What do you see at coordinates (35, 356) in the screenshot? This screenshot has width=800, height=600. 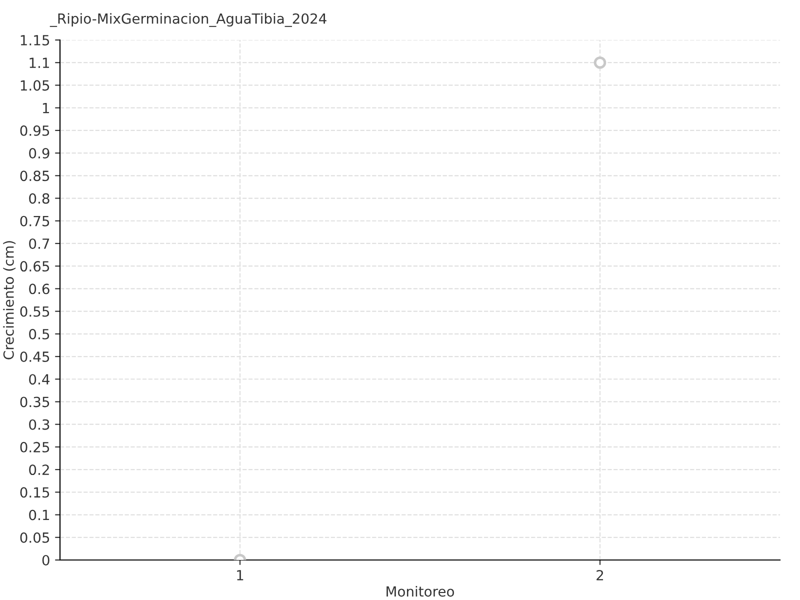 I see `y-tick-label: 0.45` at bounding box center [35, 356].